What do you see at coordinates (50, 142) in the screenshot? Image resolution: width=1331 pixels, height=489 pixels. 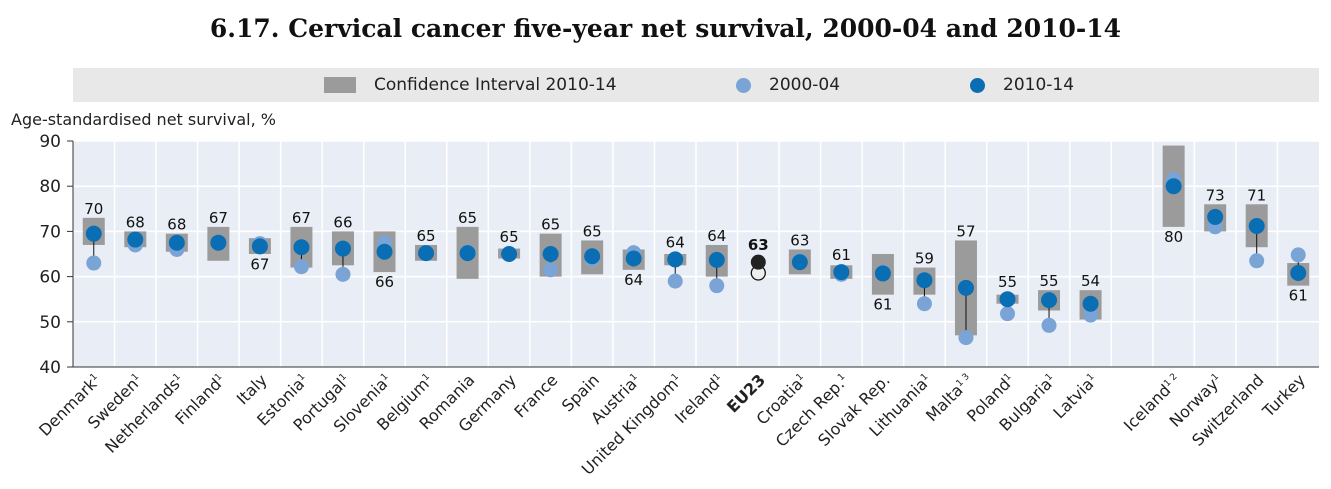 I see `y-tick-label: 90` at bounding box center [50, 142].